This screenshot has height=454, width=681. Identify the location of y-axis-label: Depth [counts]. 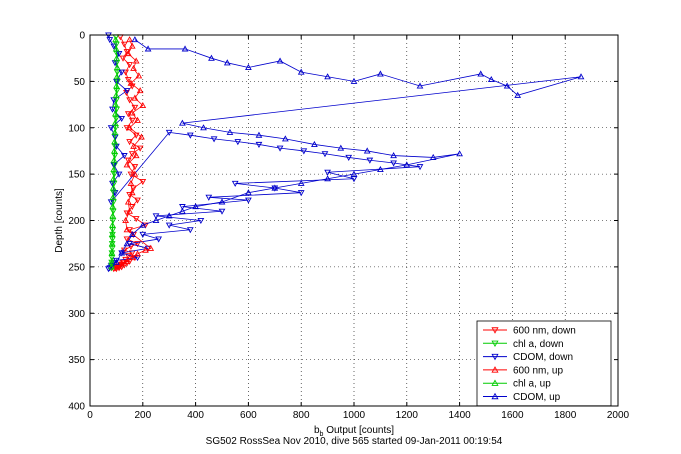
(59, 220).